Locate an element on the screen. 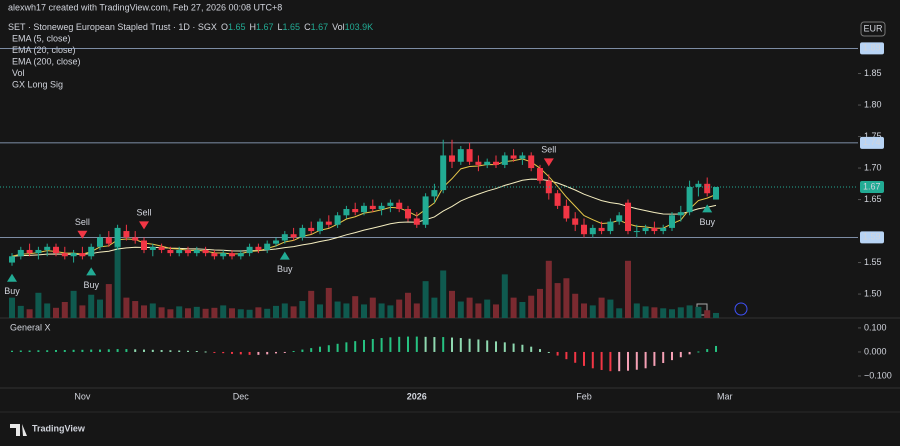 This screenshot has width=900, height=446. ema-line is located at coordinates (364, 217).